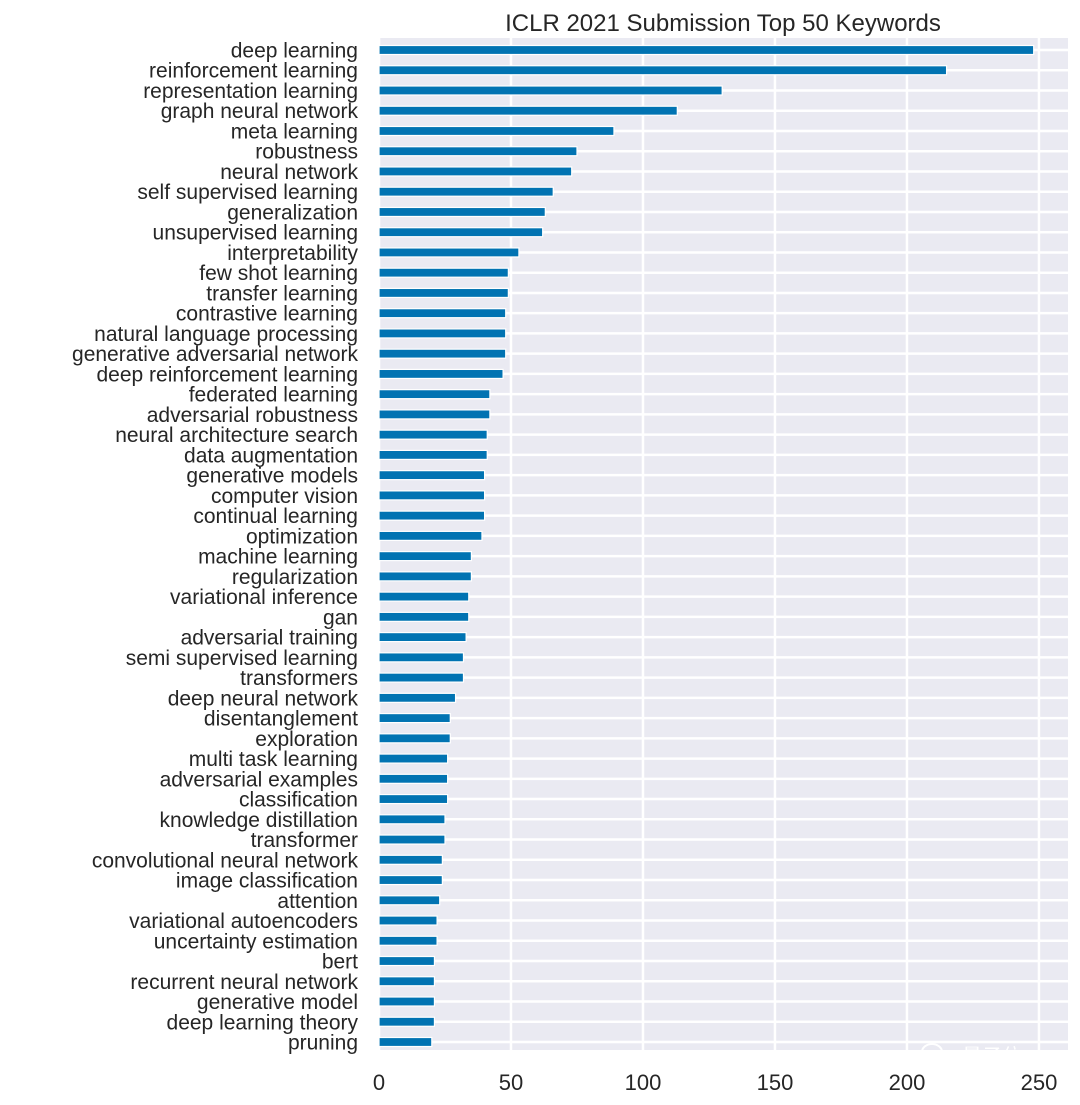  I want to click on y-tick-label: generalization, so click(292, 212).